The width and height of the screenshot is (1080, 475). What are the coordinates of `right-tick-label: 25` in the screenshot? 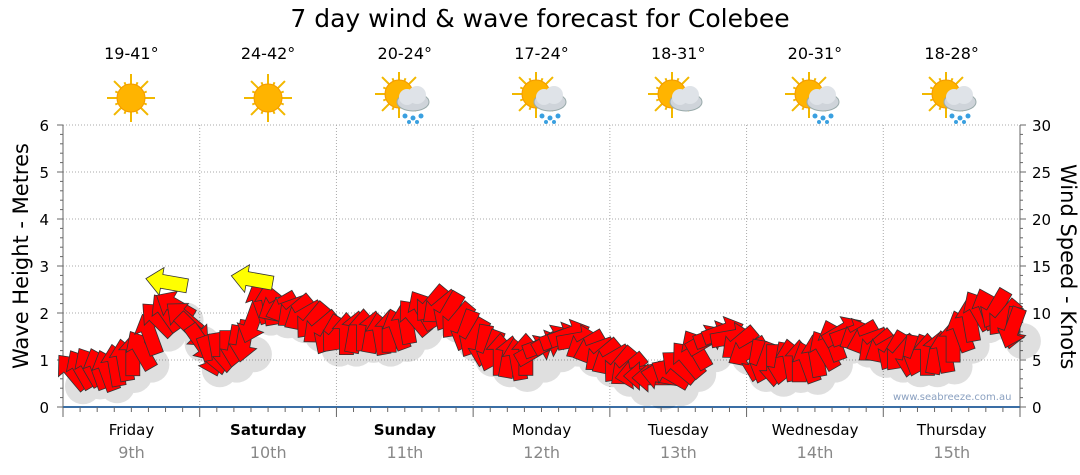 It's located at (1041, 173).